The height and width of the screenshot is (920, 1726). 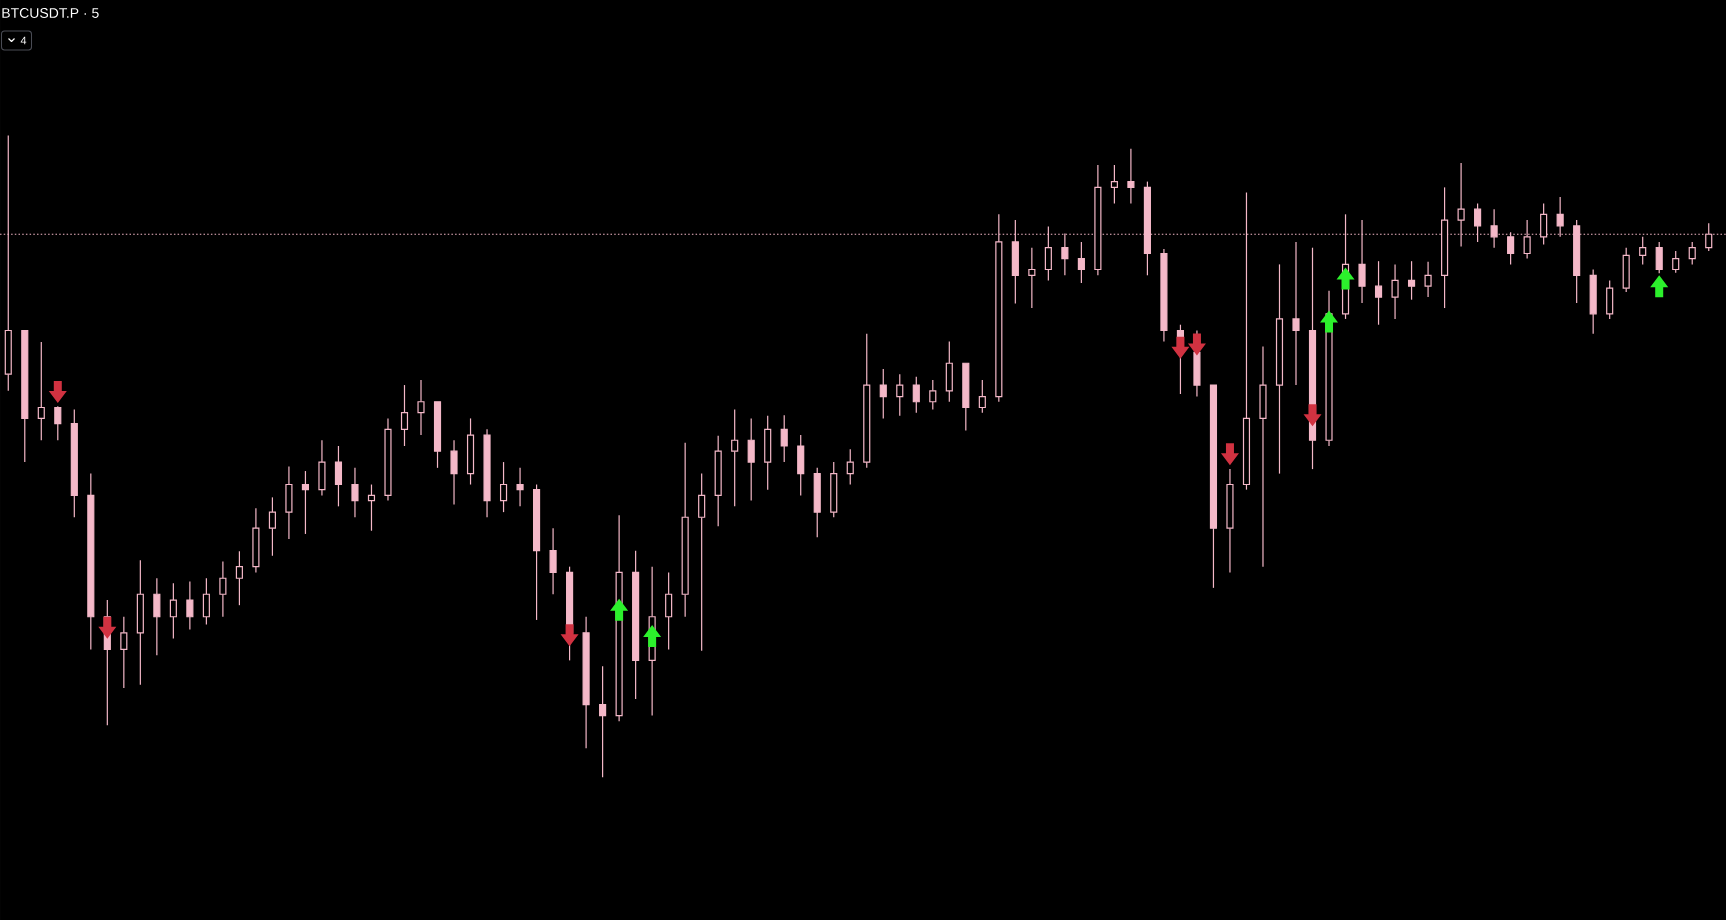 I want to click on chart-title: BTCUSDT.P · 5, so click(x=50, y=13).